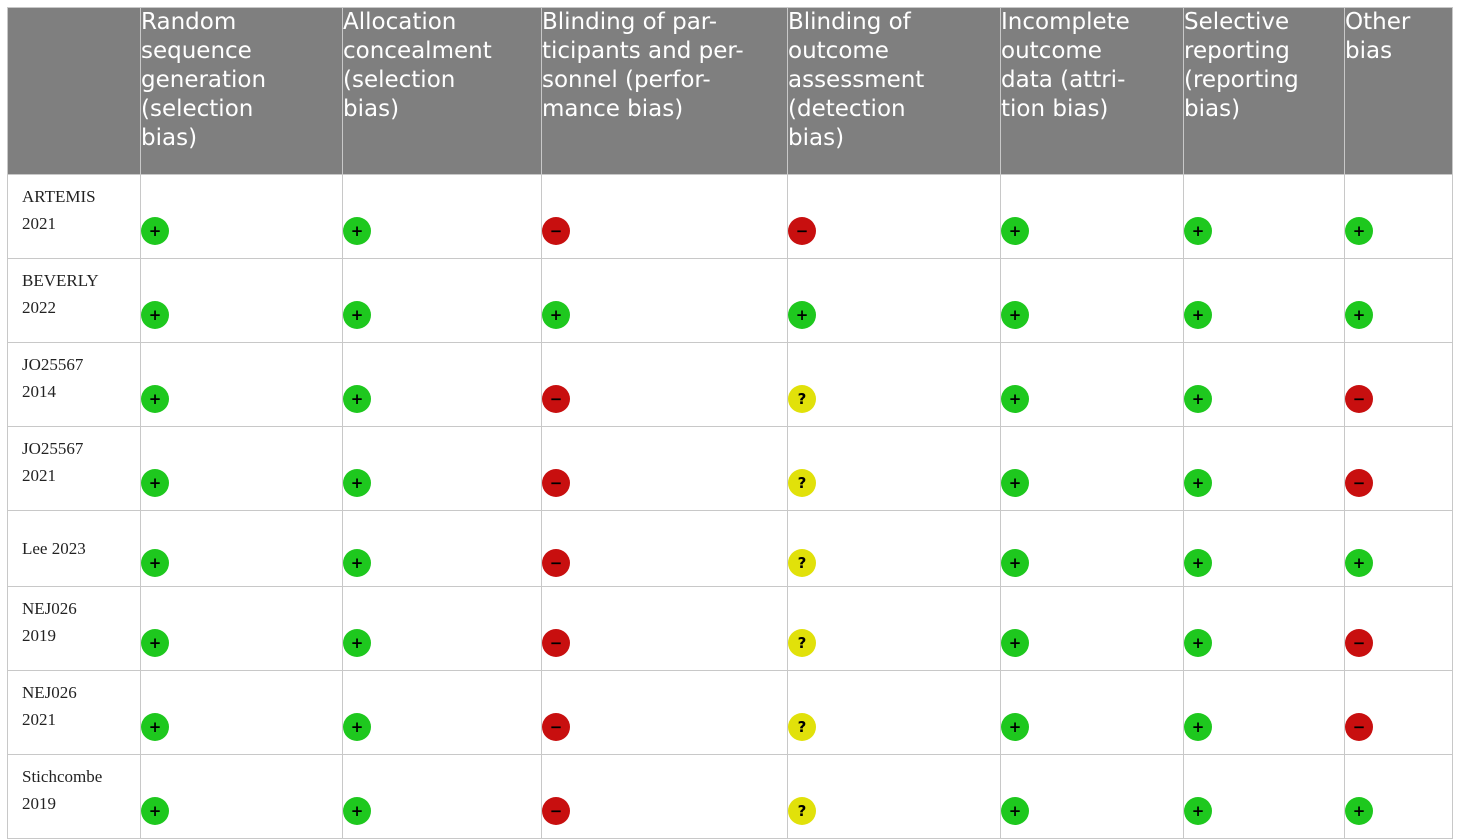 This screenshot has height=839, width=1460. I want to click on header-cell-selective-reporting: Selective reporting (reporting bias), so click(1264, 91).